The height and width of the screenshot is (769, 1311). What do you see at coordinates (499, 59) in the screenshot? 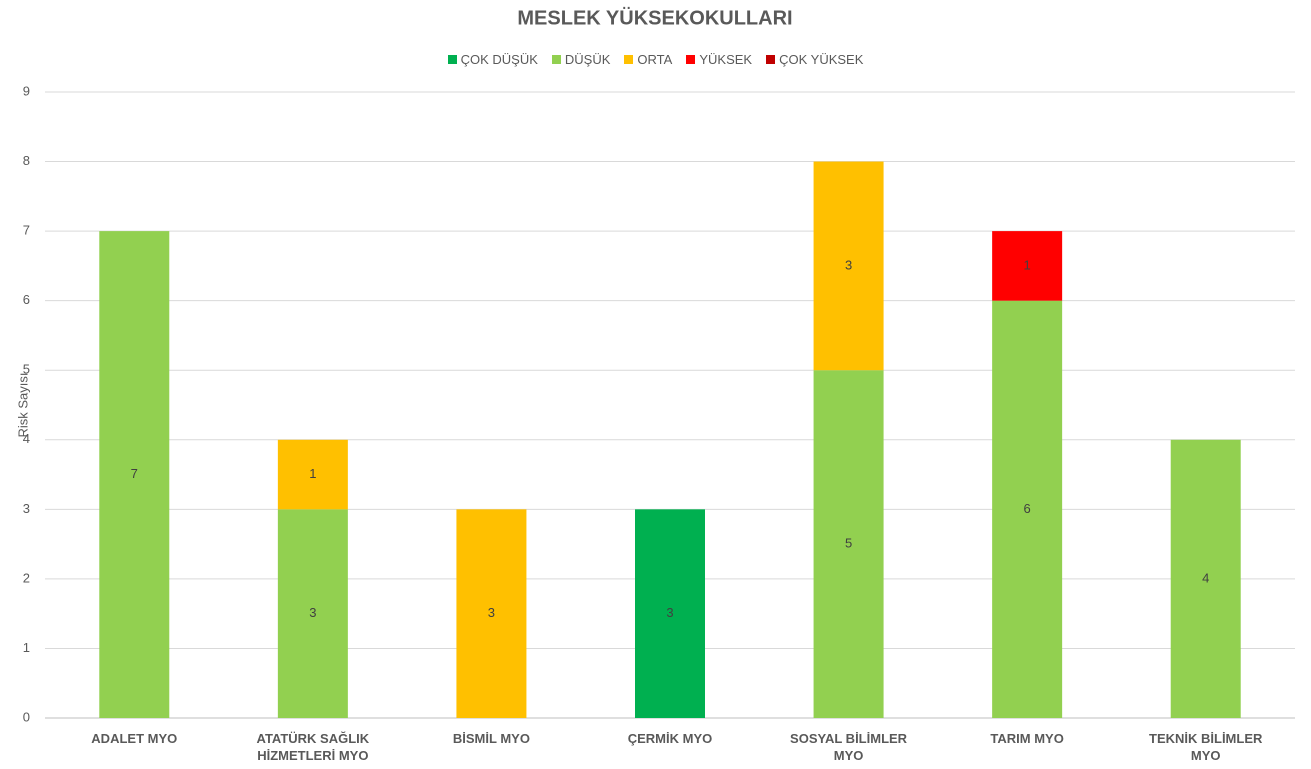
I see `legend-label: ÇOK DÜŞÜK` at bounding box center [499, 59].